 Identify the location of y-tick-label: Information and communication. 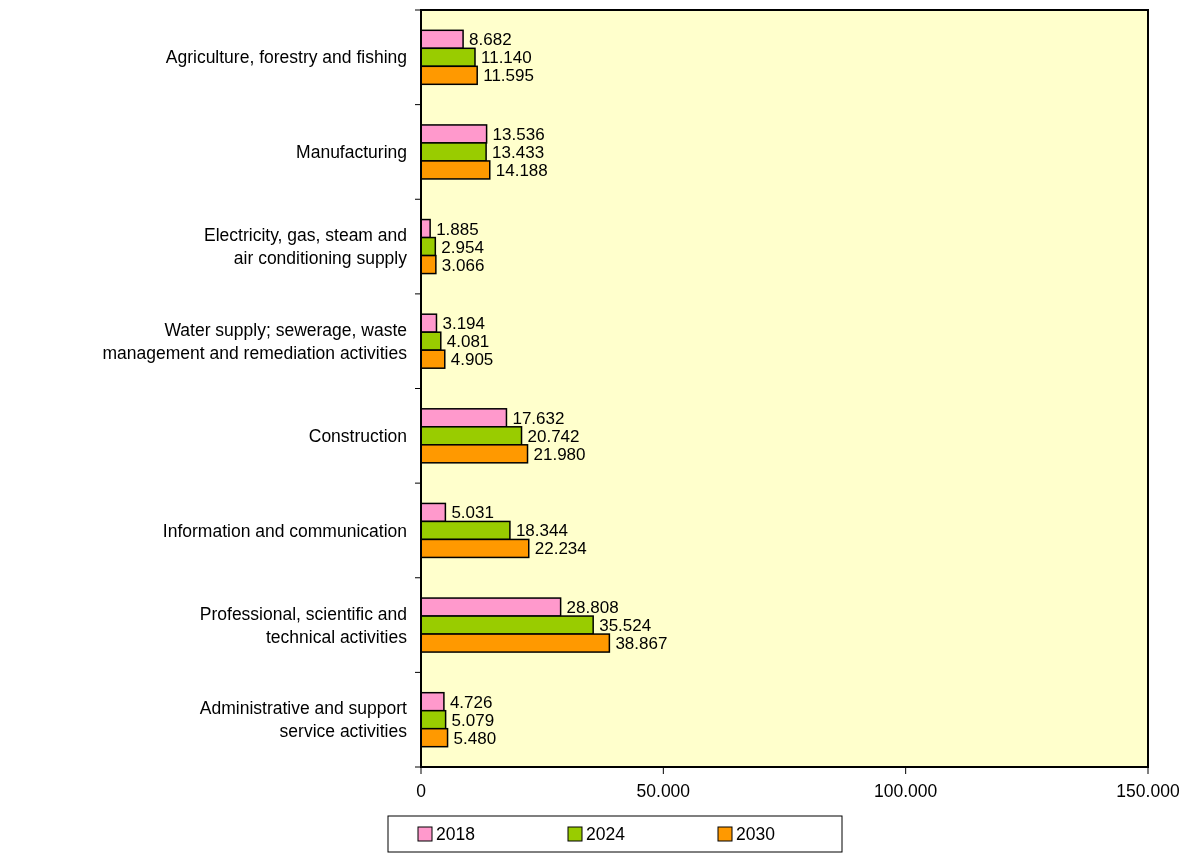
(284, 530).